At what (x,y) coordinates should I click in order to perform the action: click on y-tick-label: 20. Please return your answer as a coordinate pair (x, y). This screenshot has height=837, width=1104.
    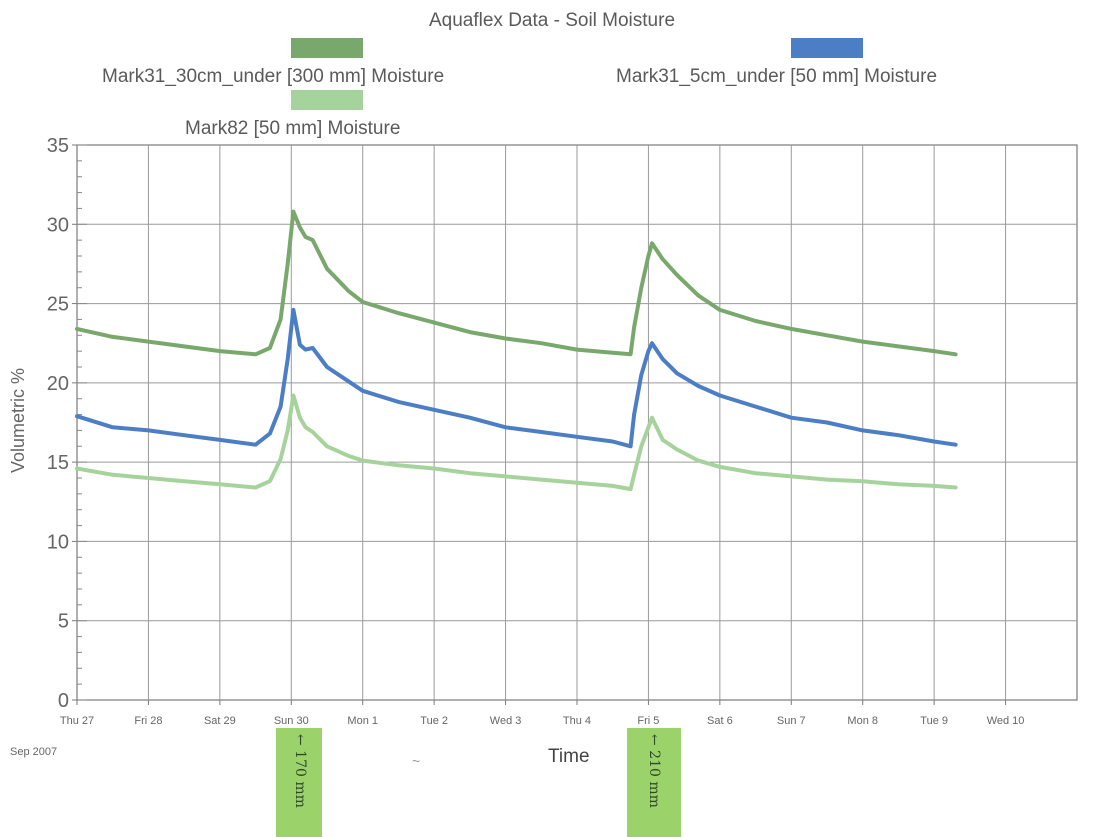
    Looking at the image, I should click on (58, 384).